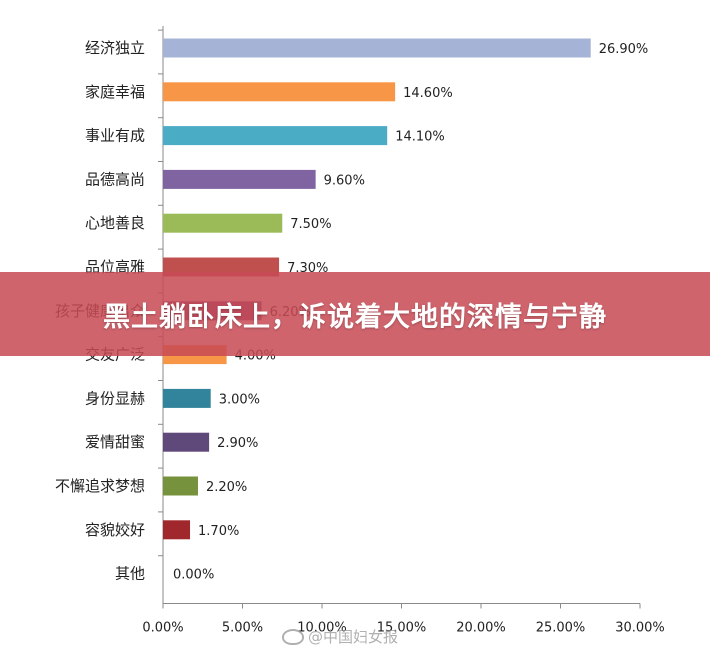 Image resolution: width=710 pixels, height=655 pixels. I want to click on category-label: 不懈追求梦想, so click(100, 486).